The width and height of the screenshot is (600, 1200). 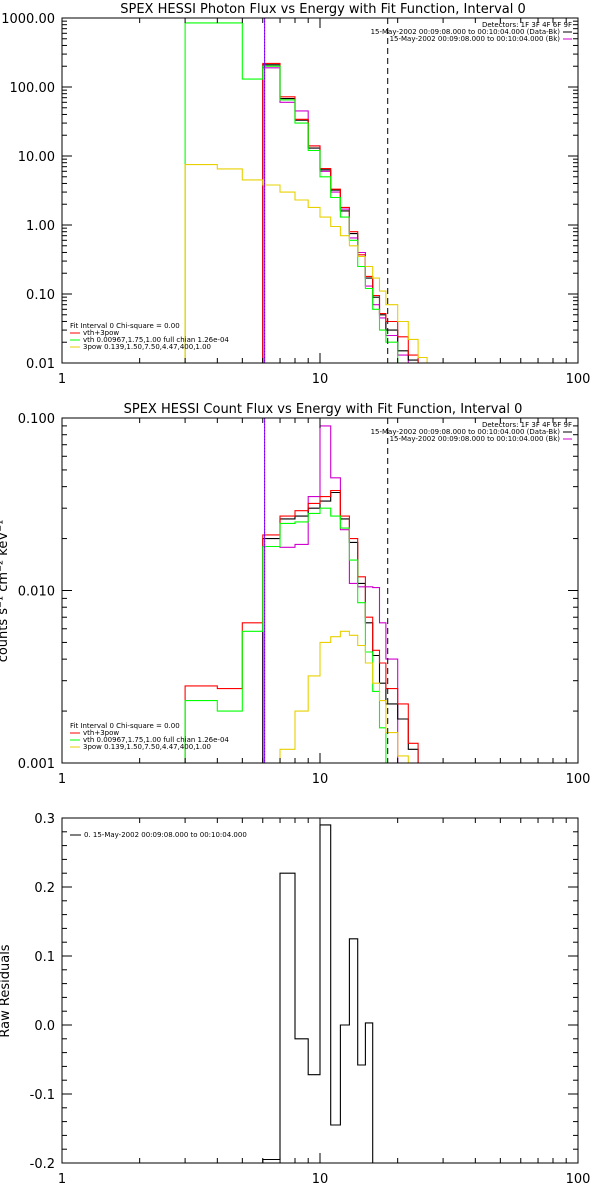 I want to click on y-tick-label: 0.010, so click(x=36, y=592).